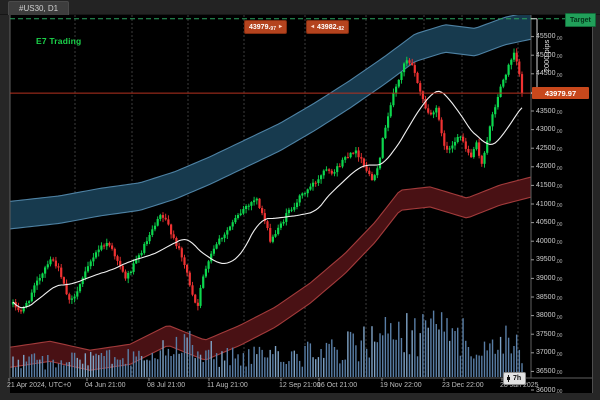 The width and height of the screenshot is (600, 400). I want to click on volume-histogram, so click(267, 343).